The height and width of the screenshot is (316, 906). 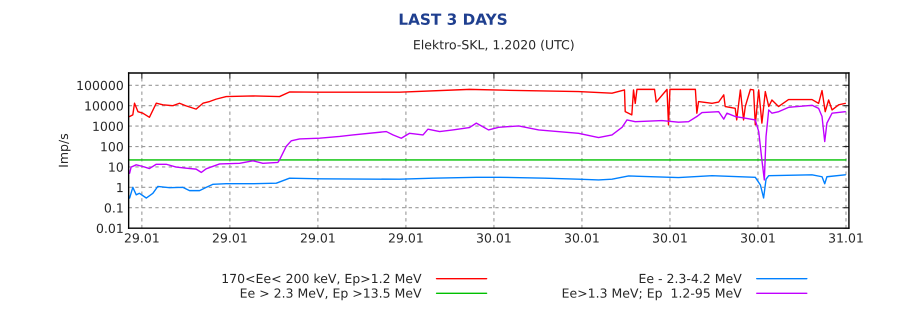 What do you see at coordinates (100, 85) in the screenshot?
I see `y-tick-label: 100000` at bounding box center [100, 85].